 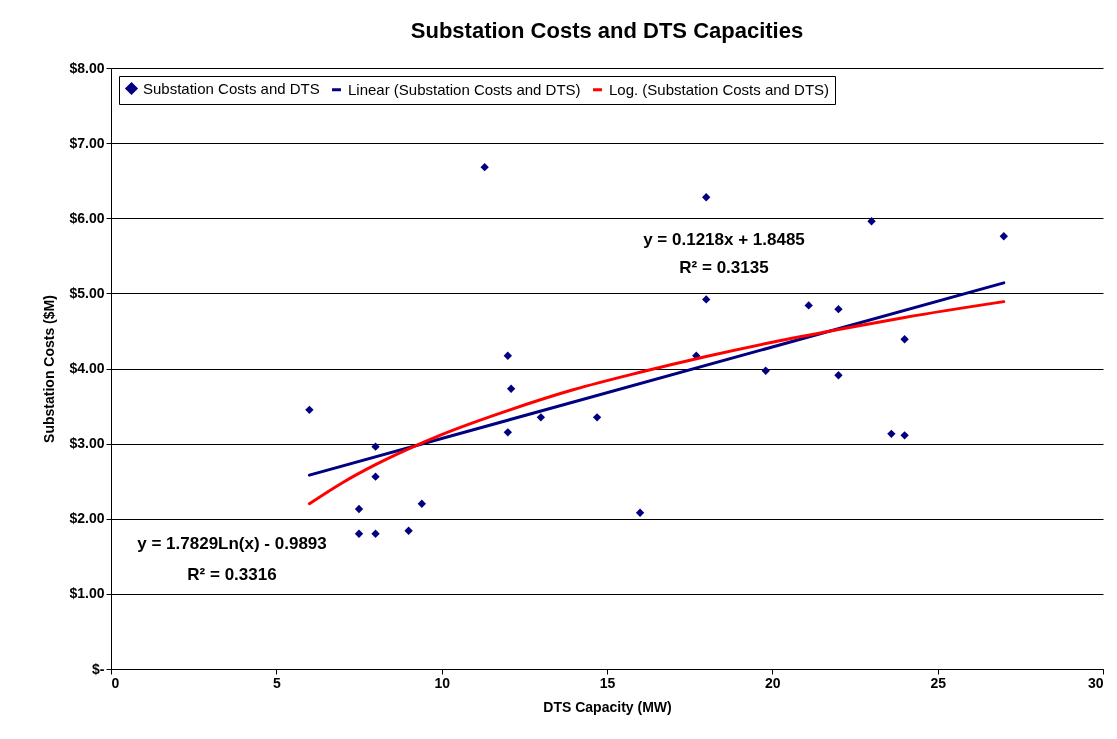 I want to click on legend-label: Substation Costs and DTS, so click(x=231, y=88).